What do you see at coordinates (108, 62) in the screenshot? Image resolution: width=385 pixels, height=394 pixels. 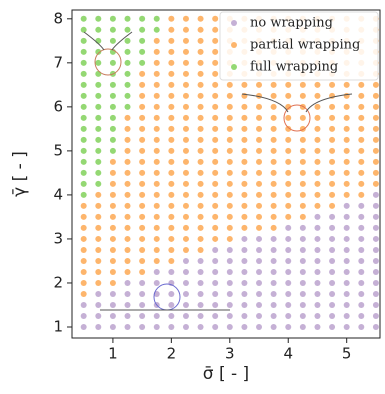 I see `sketch-circle` at bounding box center [108, 62].